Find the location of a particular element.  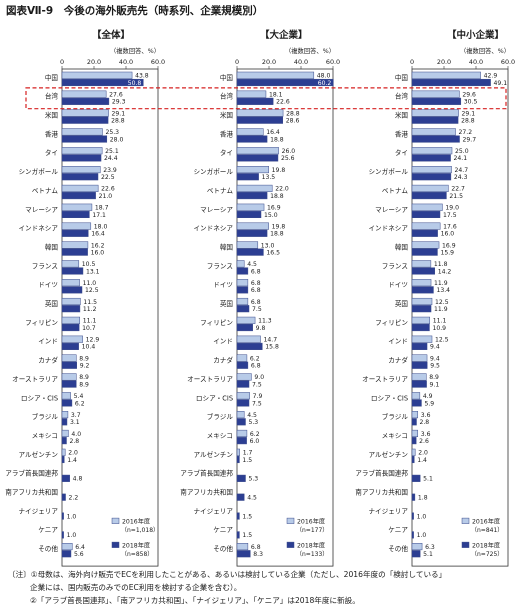

data-label-2016: 14.7 is located at coordinates (271, 340).